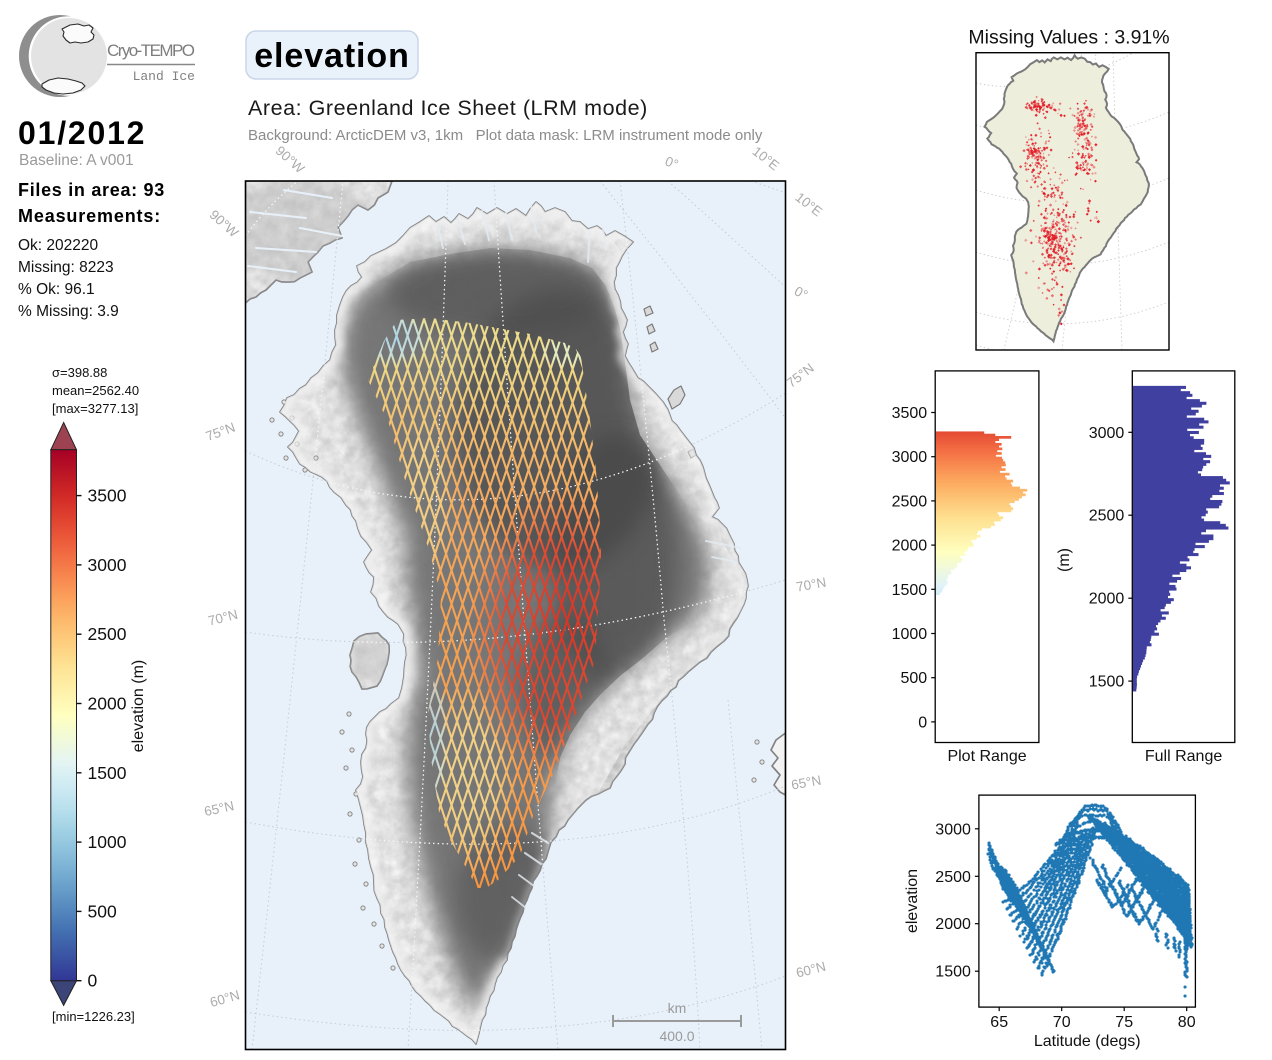  I want to click on svg-text: mean=2562.40, so click(95, 390).